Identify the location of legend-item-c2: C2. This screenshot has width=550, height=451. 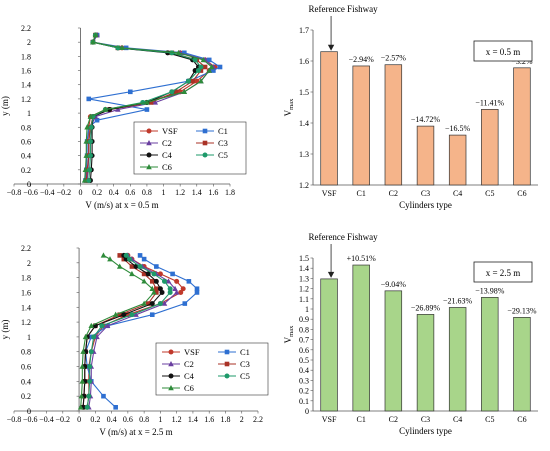
(156, 143).